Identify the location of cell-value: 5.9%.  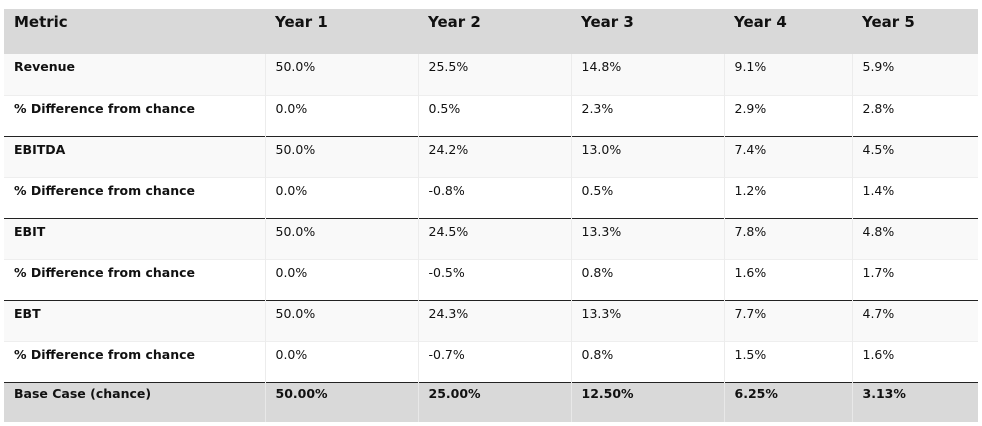
(914, 74).